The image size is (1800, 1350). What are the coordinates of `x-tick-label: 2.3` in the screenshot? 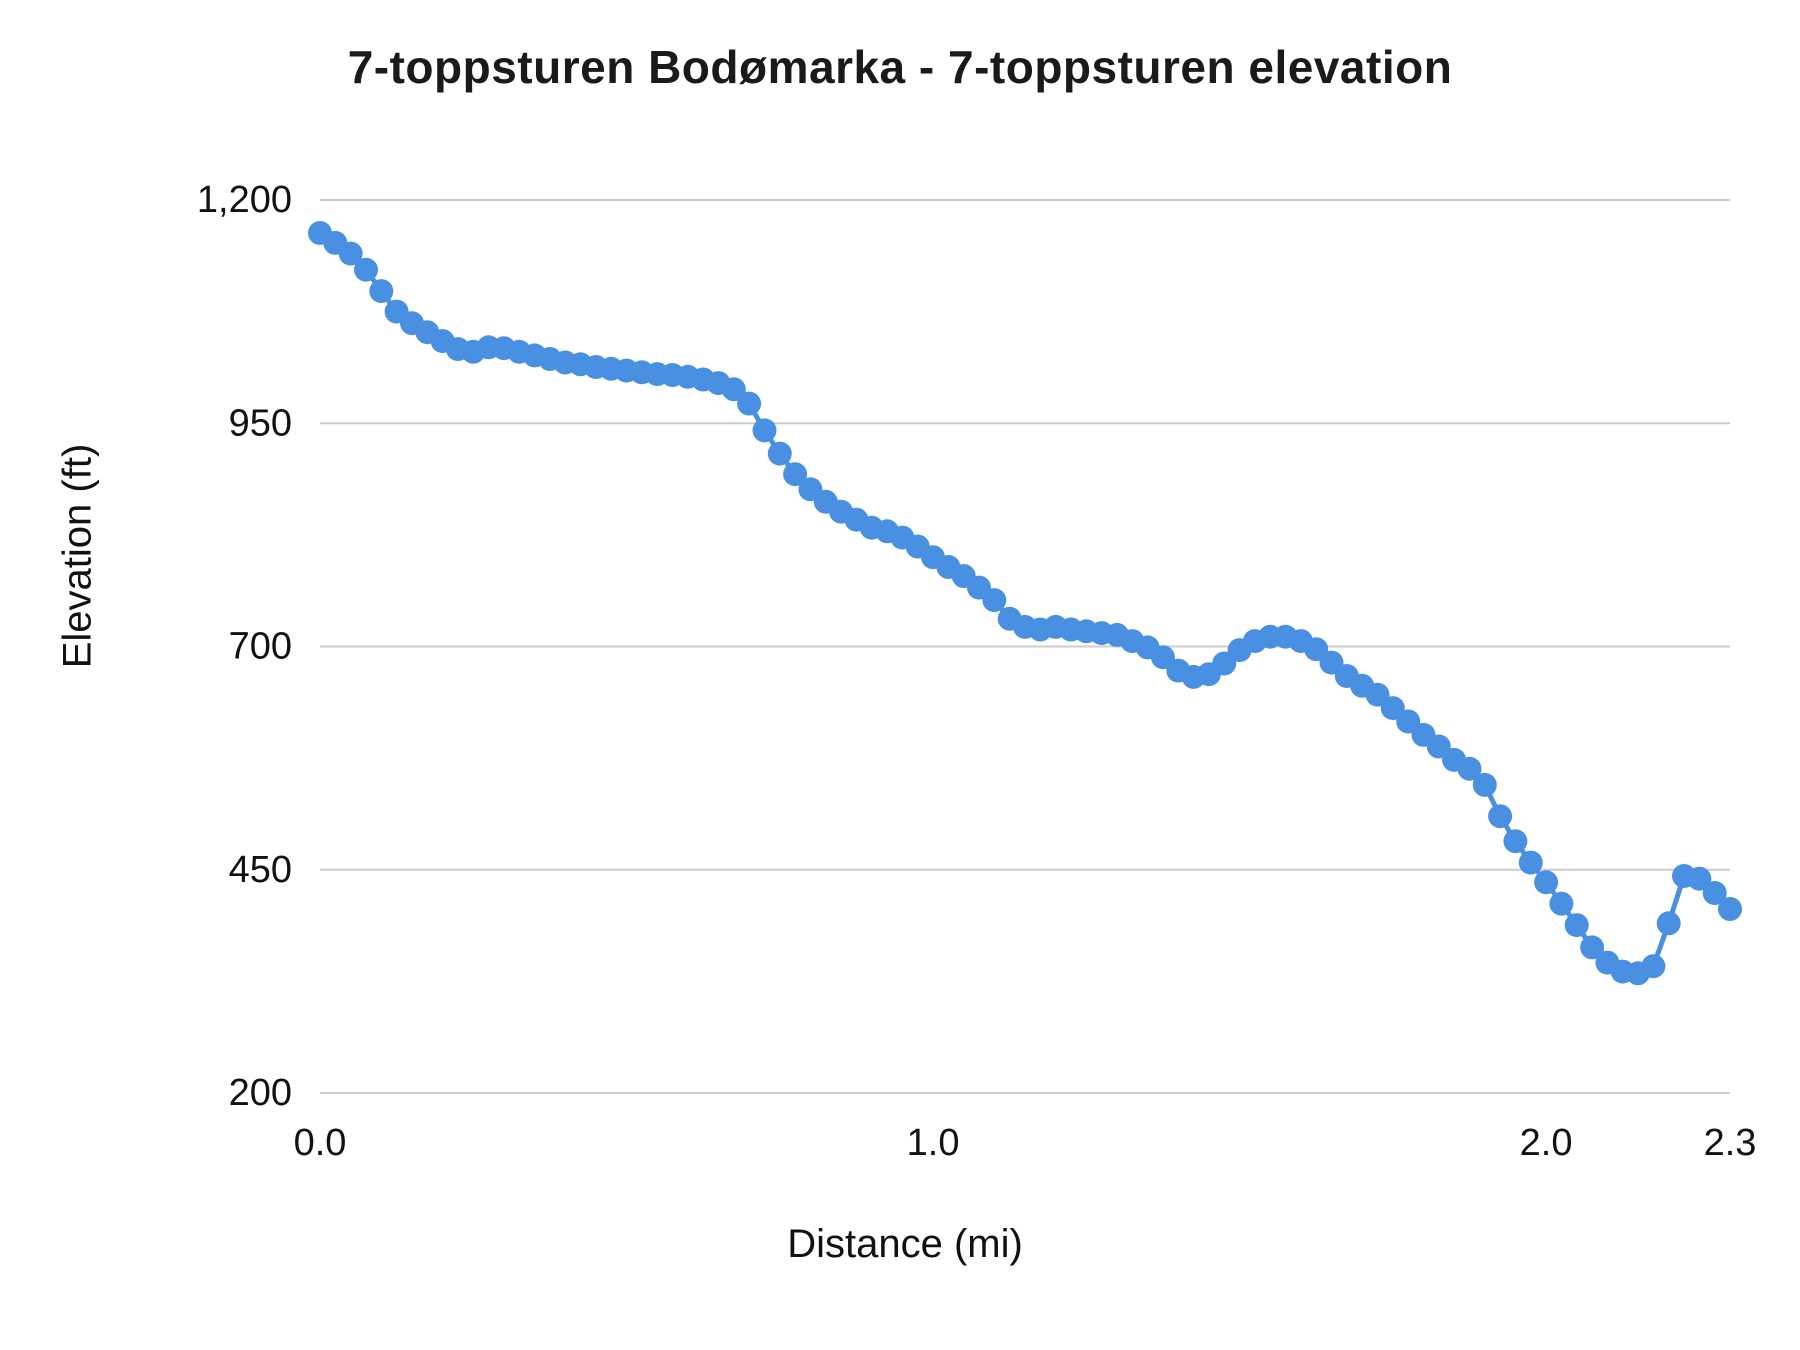 It's located at (1730, 1143).